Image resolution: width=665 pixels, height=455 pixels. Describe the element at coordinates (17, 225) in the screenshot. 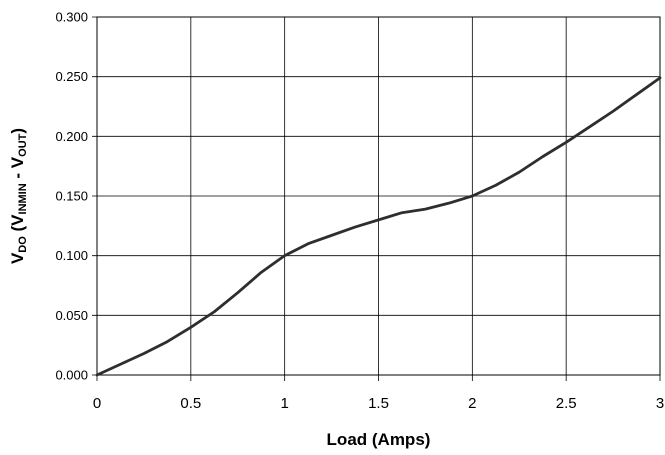

I see `y-axis-label-text: (V` at that location.